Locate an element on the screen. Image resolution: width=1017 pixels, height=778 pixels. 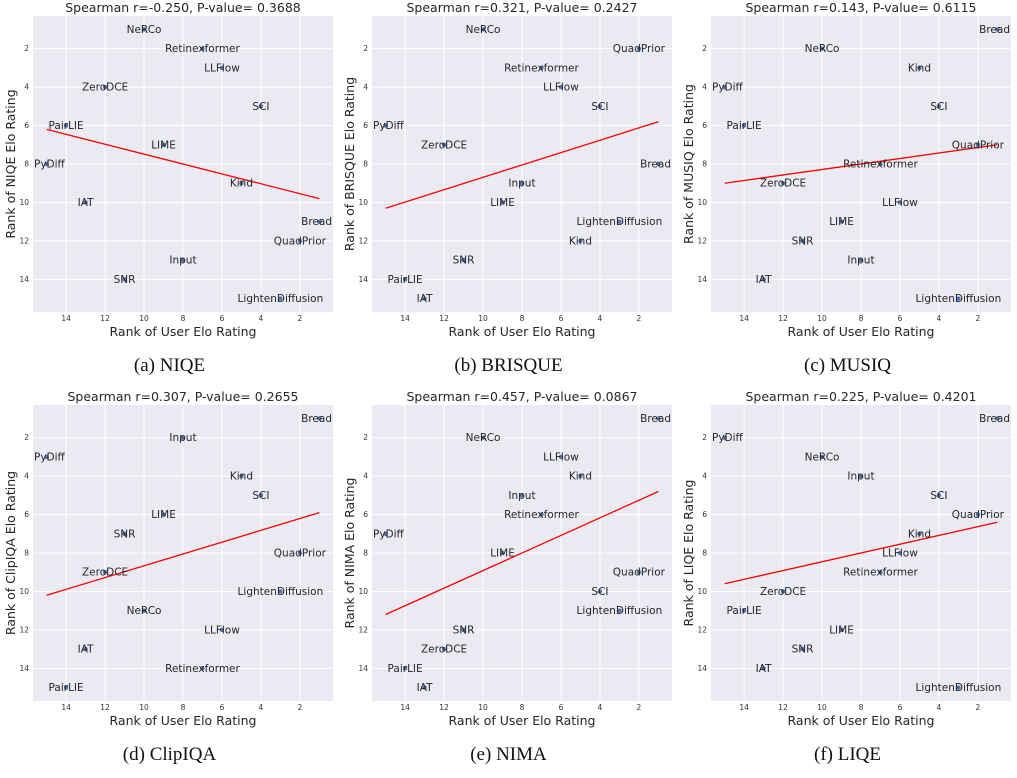
y-tick-label: 2 is located at coordinates (365, 48).